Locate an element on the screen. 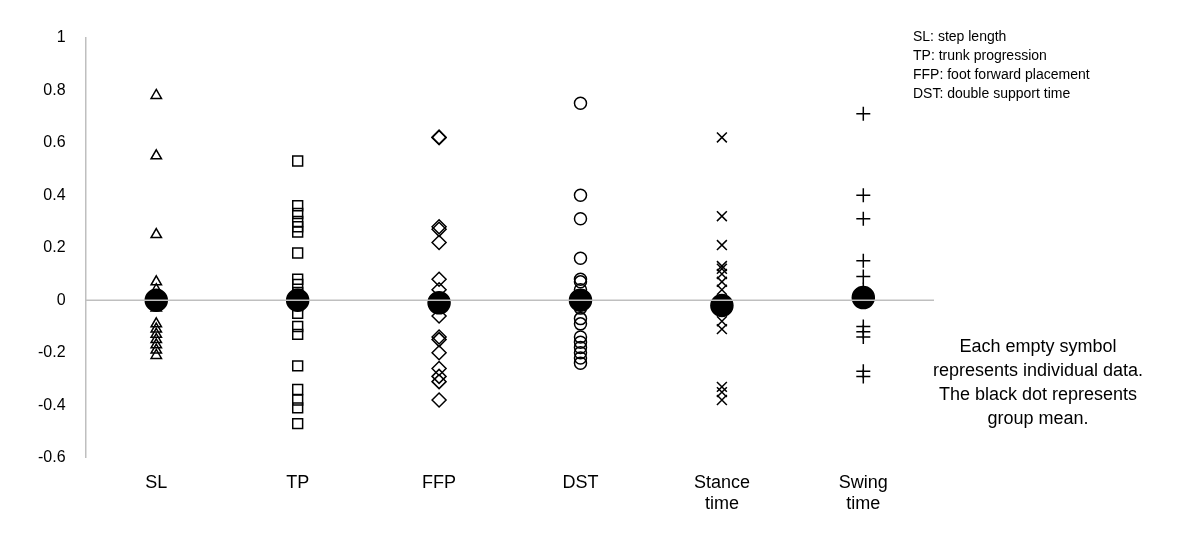  y-tick-label: -0.2 is located at coordinates (51, 352).